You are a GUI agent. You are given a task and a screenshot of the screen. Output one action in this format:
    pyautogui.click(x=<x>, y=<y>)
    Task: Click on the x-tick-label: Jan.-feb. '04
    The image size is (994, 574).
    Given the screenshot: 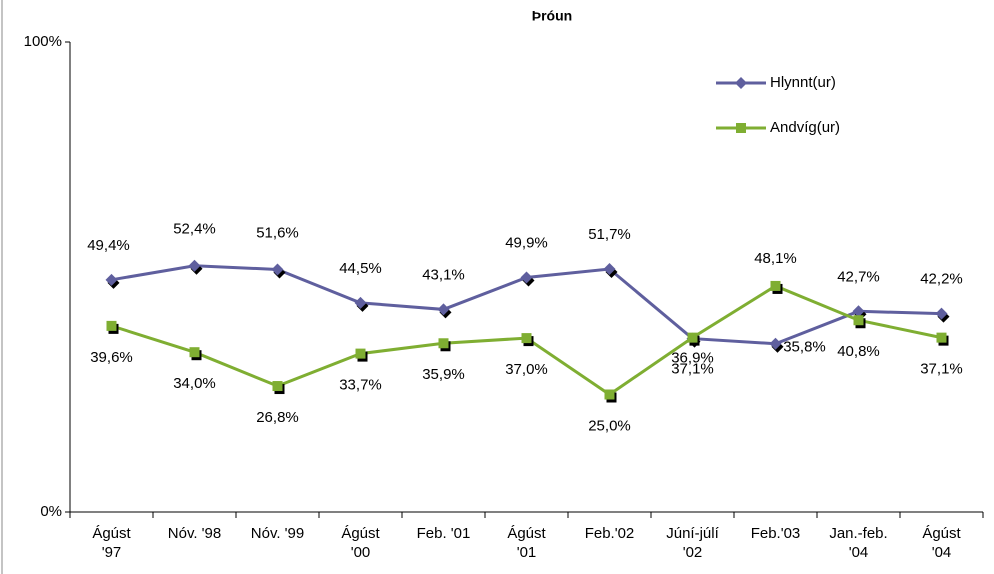 What is the action you would take?
    pyautogui.click(x=858, y=543)
    